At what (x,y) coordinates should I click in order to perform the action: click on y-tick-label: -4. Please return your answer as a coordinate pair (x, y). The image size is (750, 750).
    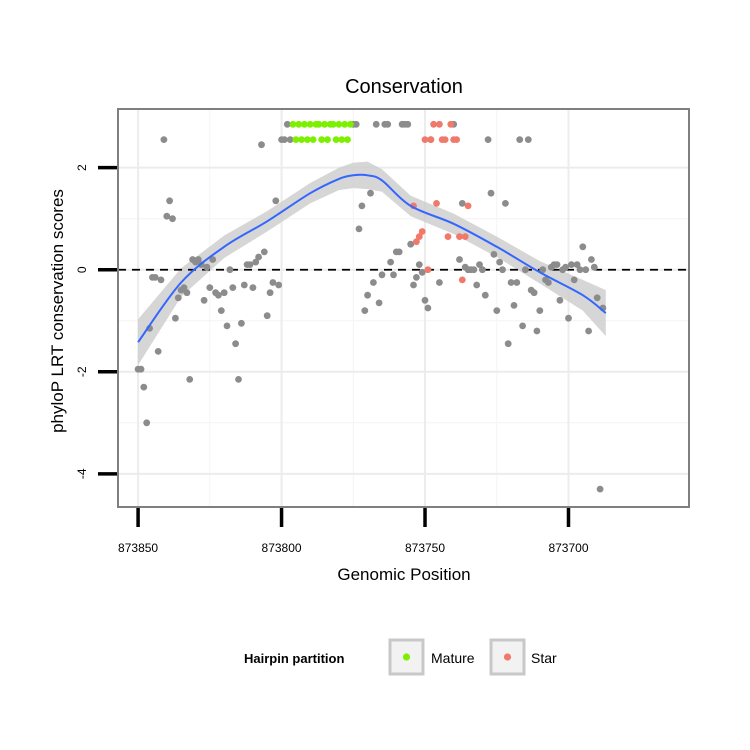
    Looking at the image, I should click on (82, 473).